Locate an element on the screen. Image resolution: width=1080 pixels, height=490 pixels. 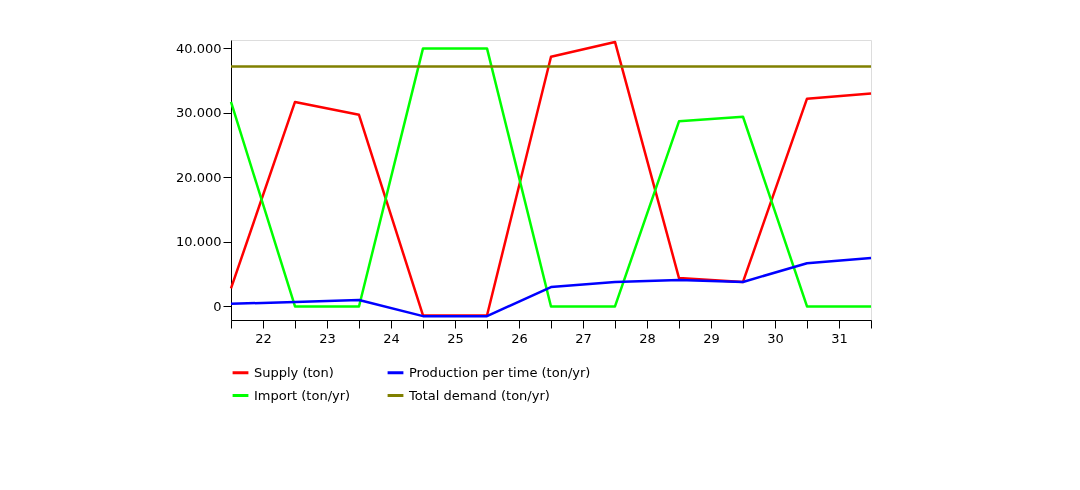
x-tick-label: 26 is located at coordinates (519, 338).